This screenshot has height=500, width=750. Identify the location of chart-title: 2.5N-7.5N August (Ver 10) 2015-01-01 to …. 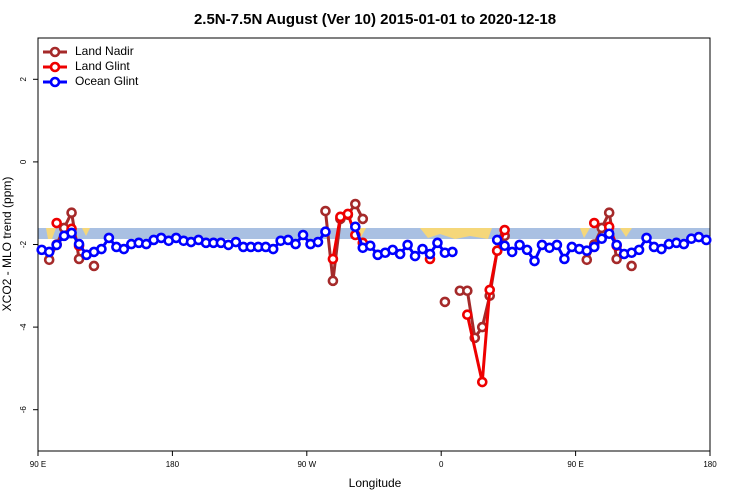
(375, 19).